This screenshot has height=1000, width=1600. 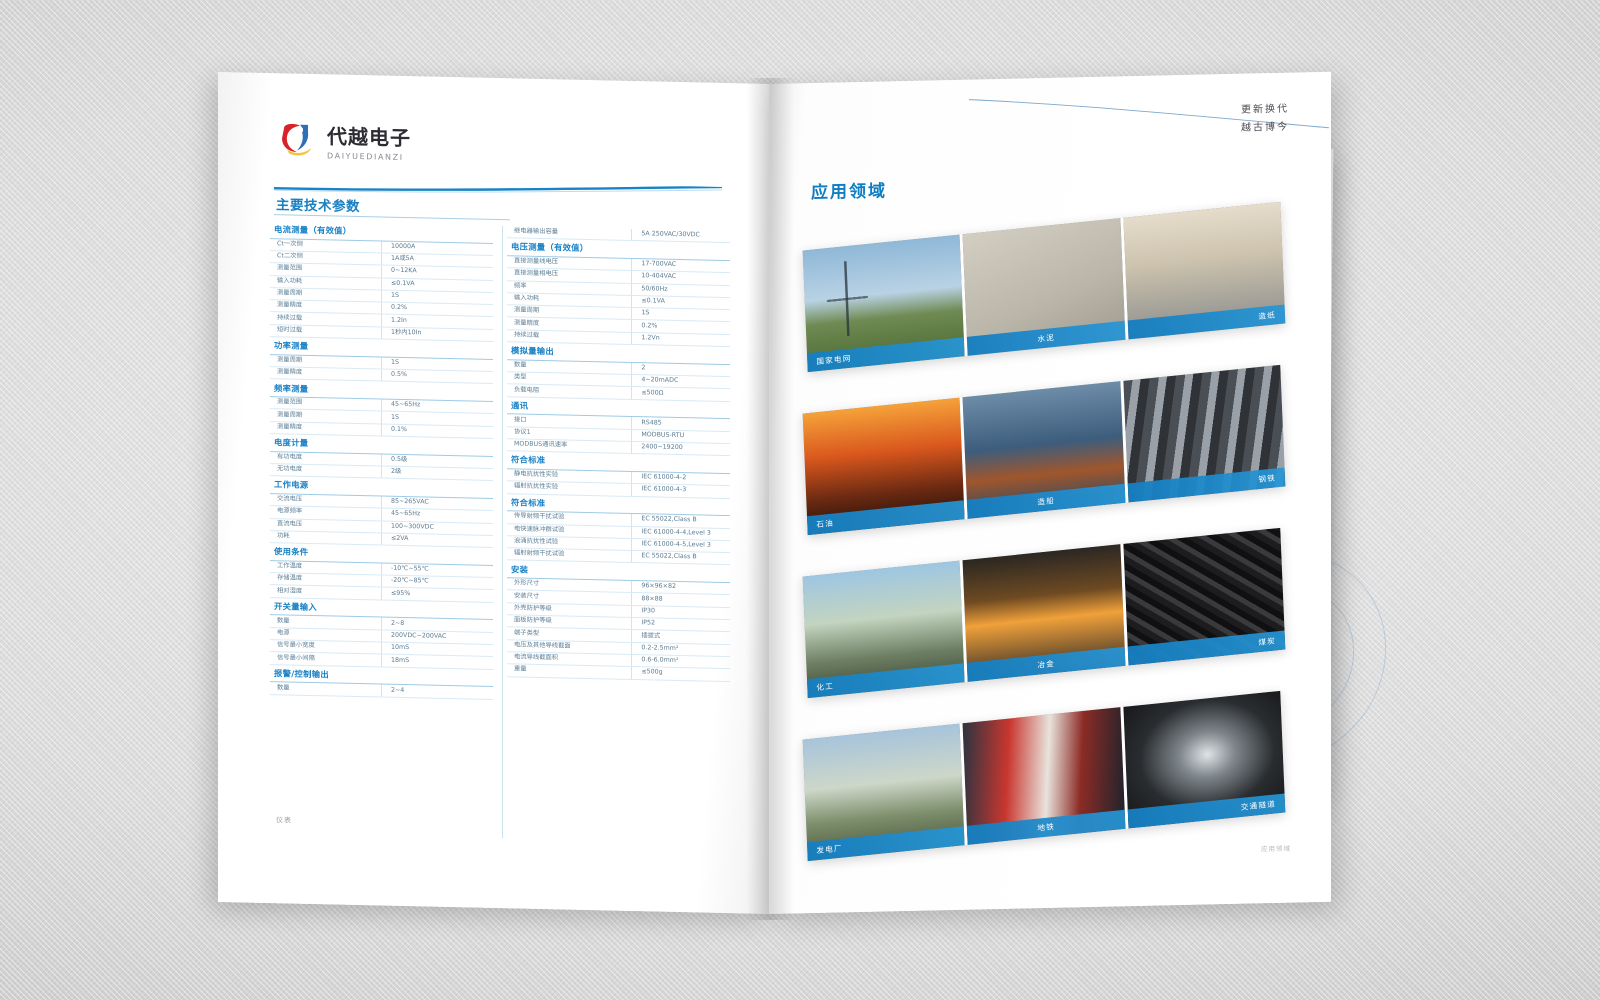 What do you see at coordinates (1267, 316) in the screenshot?
I see `gallery-caption-label: 造纸` at bounding box center [1267, 316].